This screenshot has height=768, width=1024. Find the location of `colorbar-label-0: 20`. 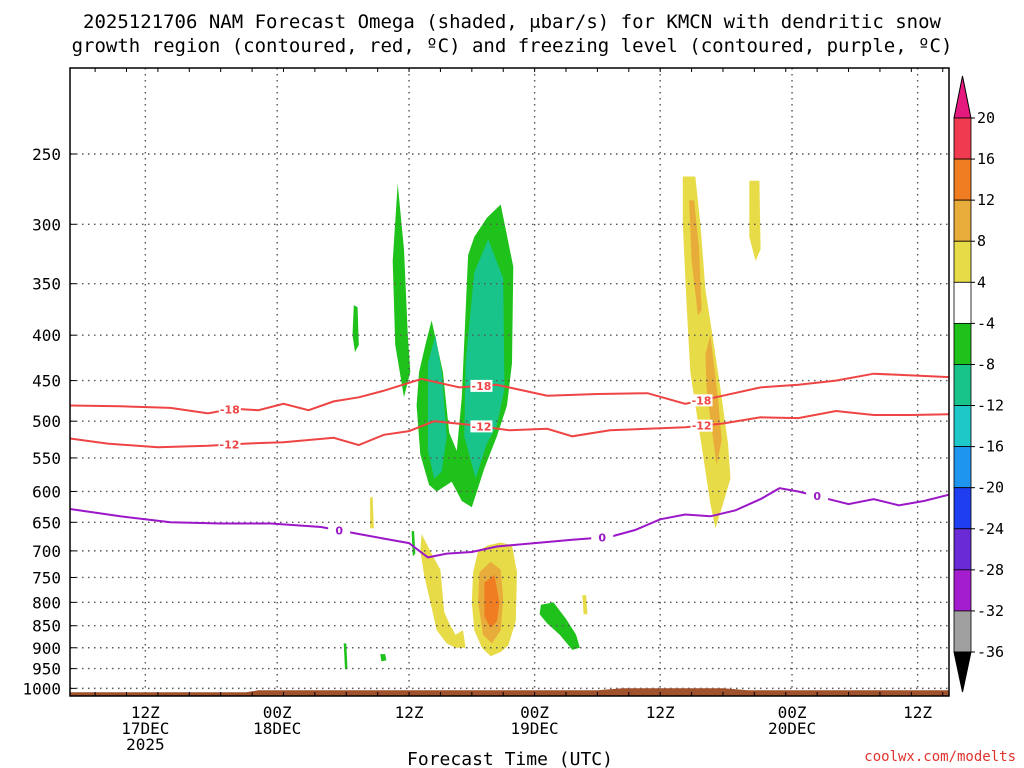

colorbar-label-0: 20 is located at coordinates (986, 118).